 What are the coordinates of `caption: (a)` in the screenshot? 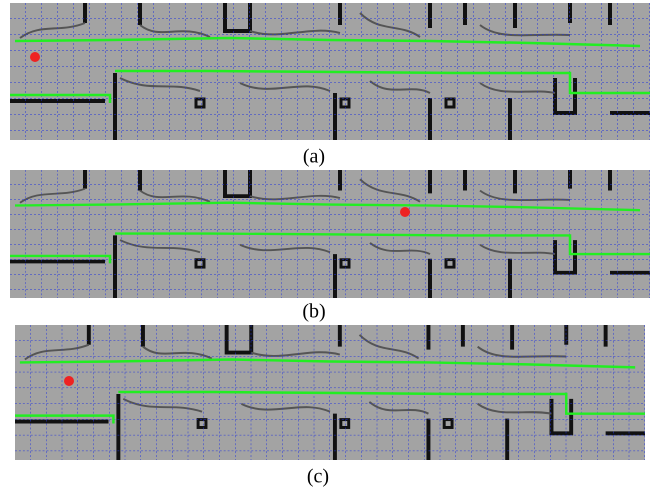 It's located at (314, 157).